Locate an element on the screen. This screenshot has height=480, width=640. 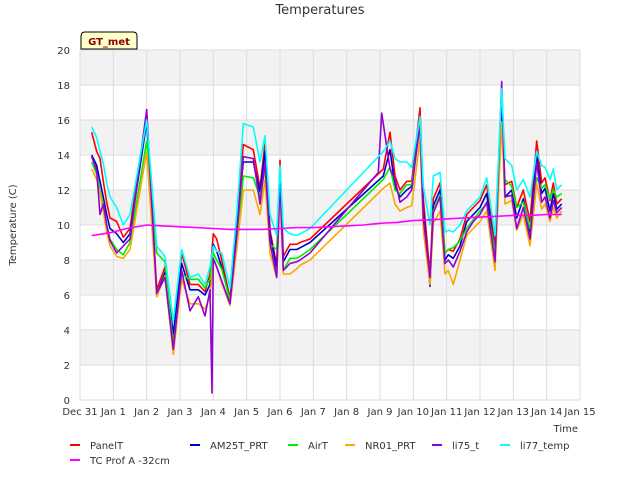
y-tick-label: 10 is located at coordinates (63, 226).